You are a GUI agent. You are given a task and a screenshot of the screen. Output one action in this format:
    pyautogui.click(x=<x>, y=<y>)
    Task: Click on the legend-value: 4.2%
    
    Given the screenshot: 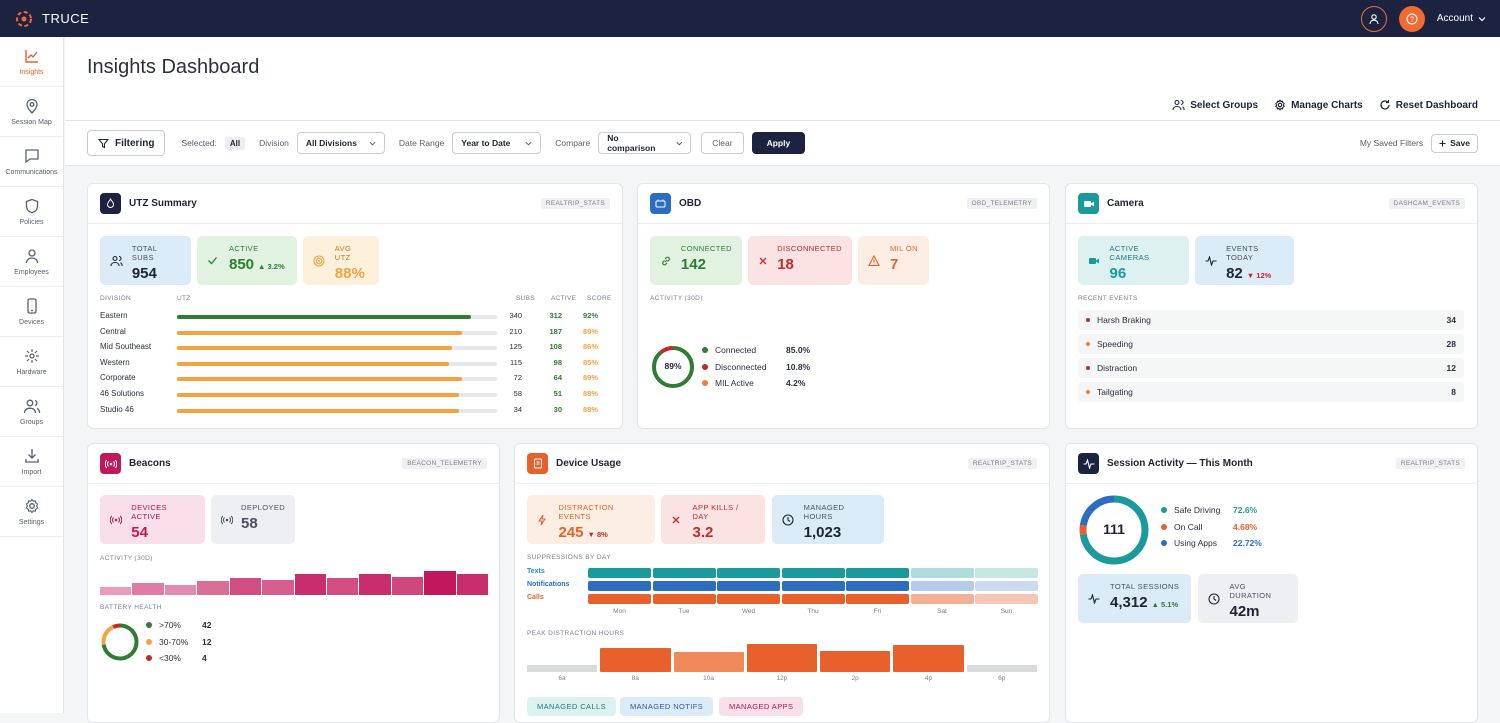 What is the action you would take?
    pyautogui.click(x=796, y=383)
    